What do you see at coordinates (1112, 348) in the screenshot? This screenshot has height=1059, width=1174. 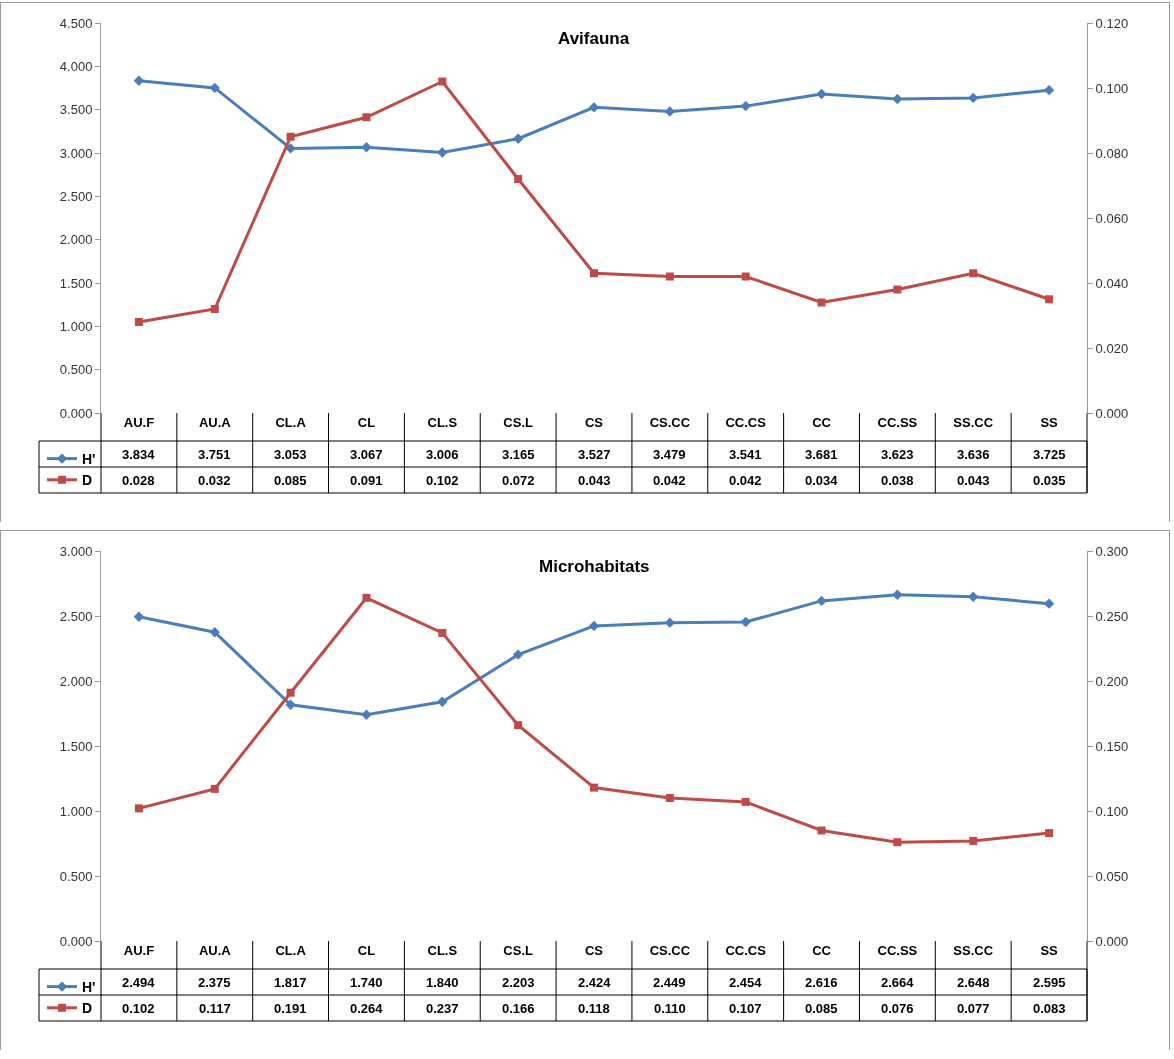 I see `y2-tick-label: 0.020` at bounding box center [1112, 348].